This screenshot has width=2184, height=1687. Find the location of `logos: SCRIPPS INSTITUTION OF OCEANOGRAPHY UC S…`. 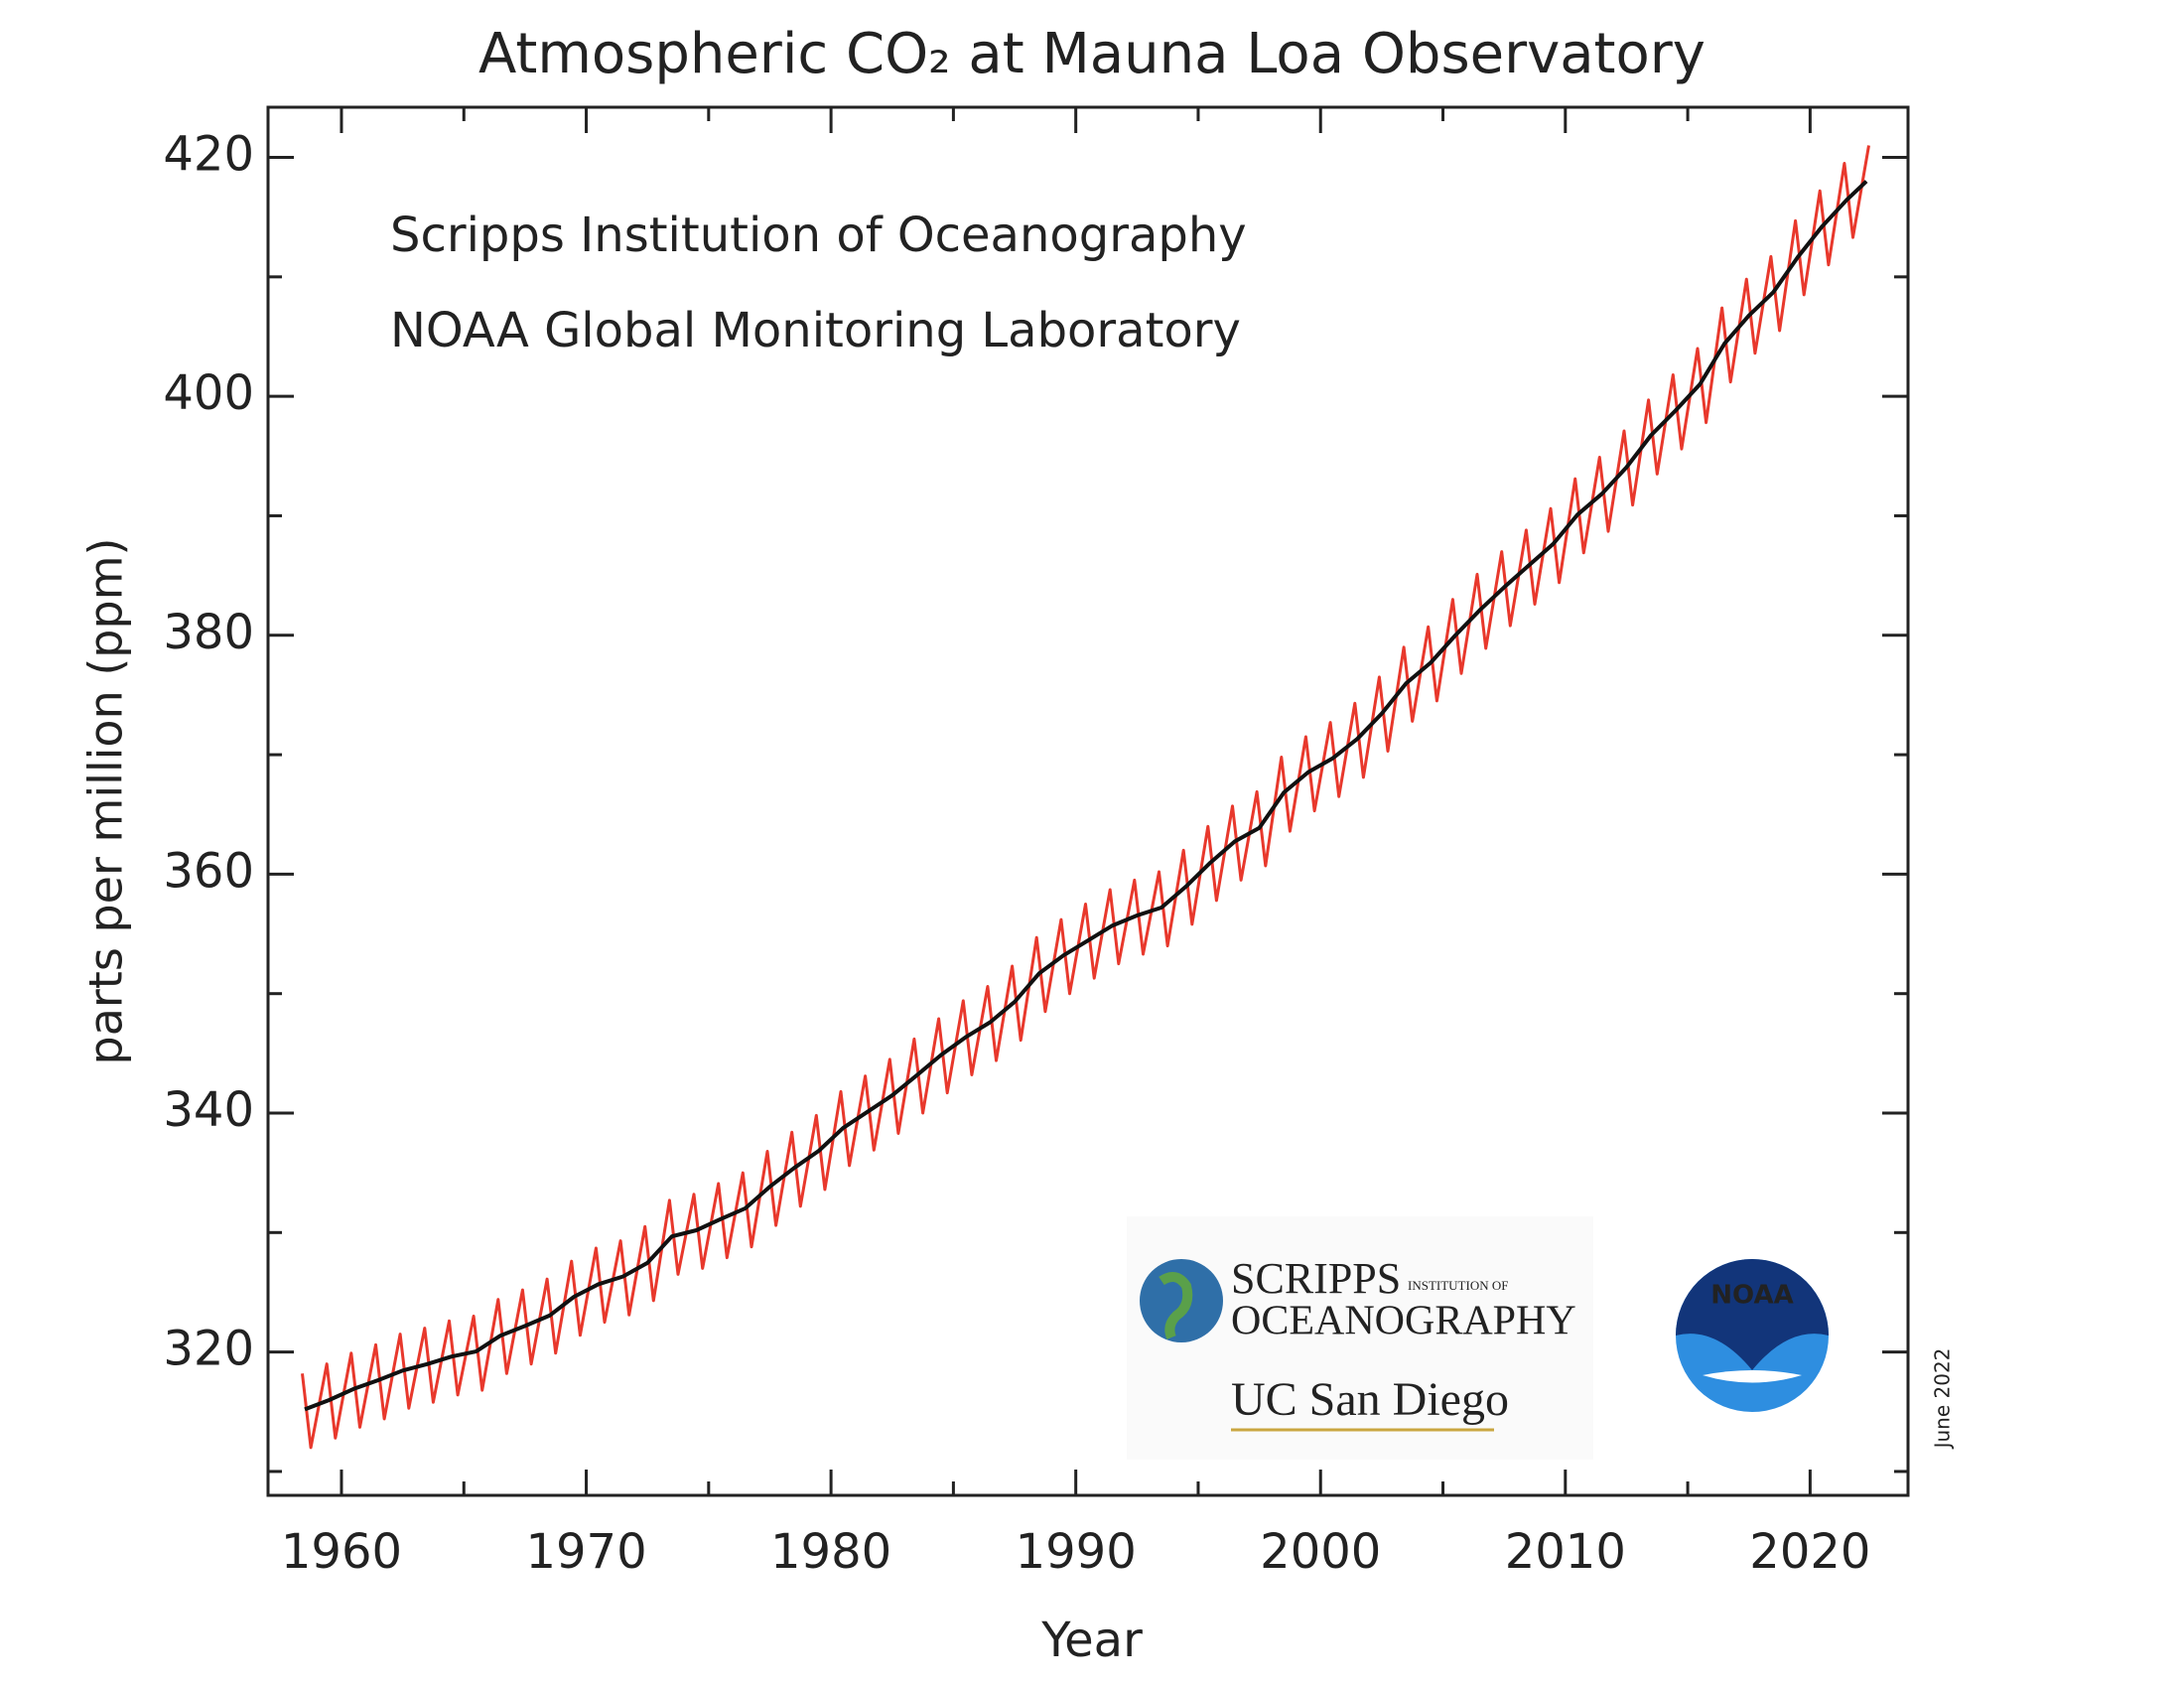

logos: SCRIPPS INSTITUTION OF OCEANOGRAPHY UC S… is located at coordinates (1478, 1338).